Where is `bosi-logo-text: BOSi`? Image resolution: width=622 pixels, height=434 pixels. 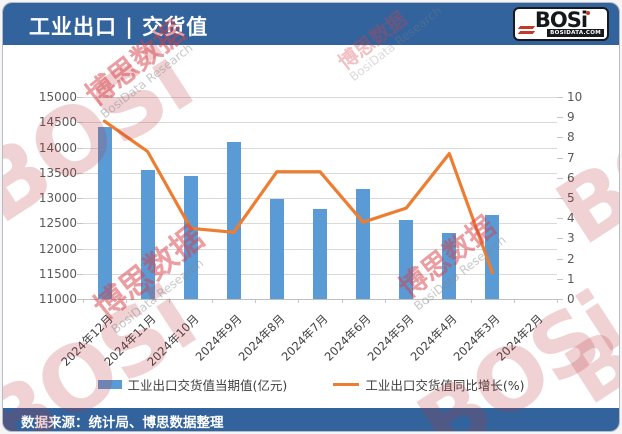 bosi-logo-text: BOSi is located at coordinates (561, 20).